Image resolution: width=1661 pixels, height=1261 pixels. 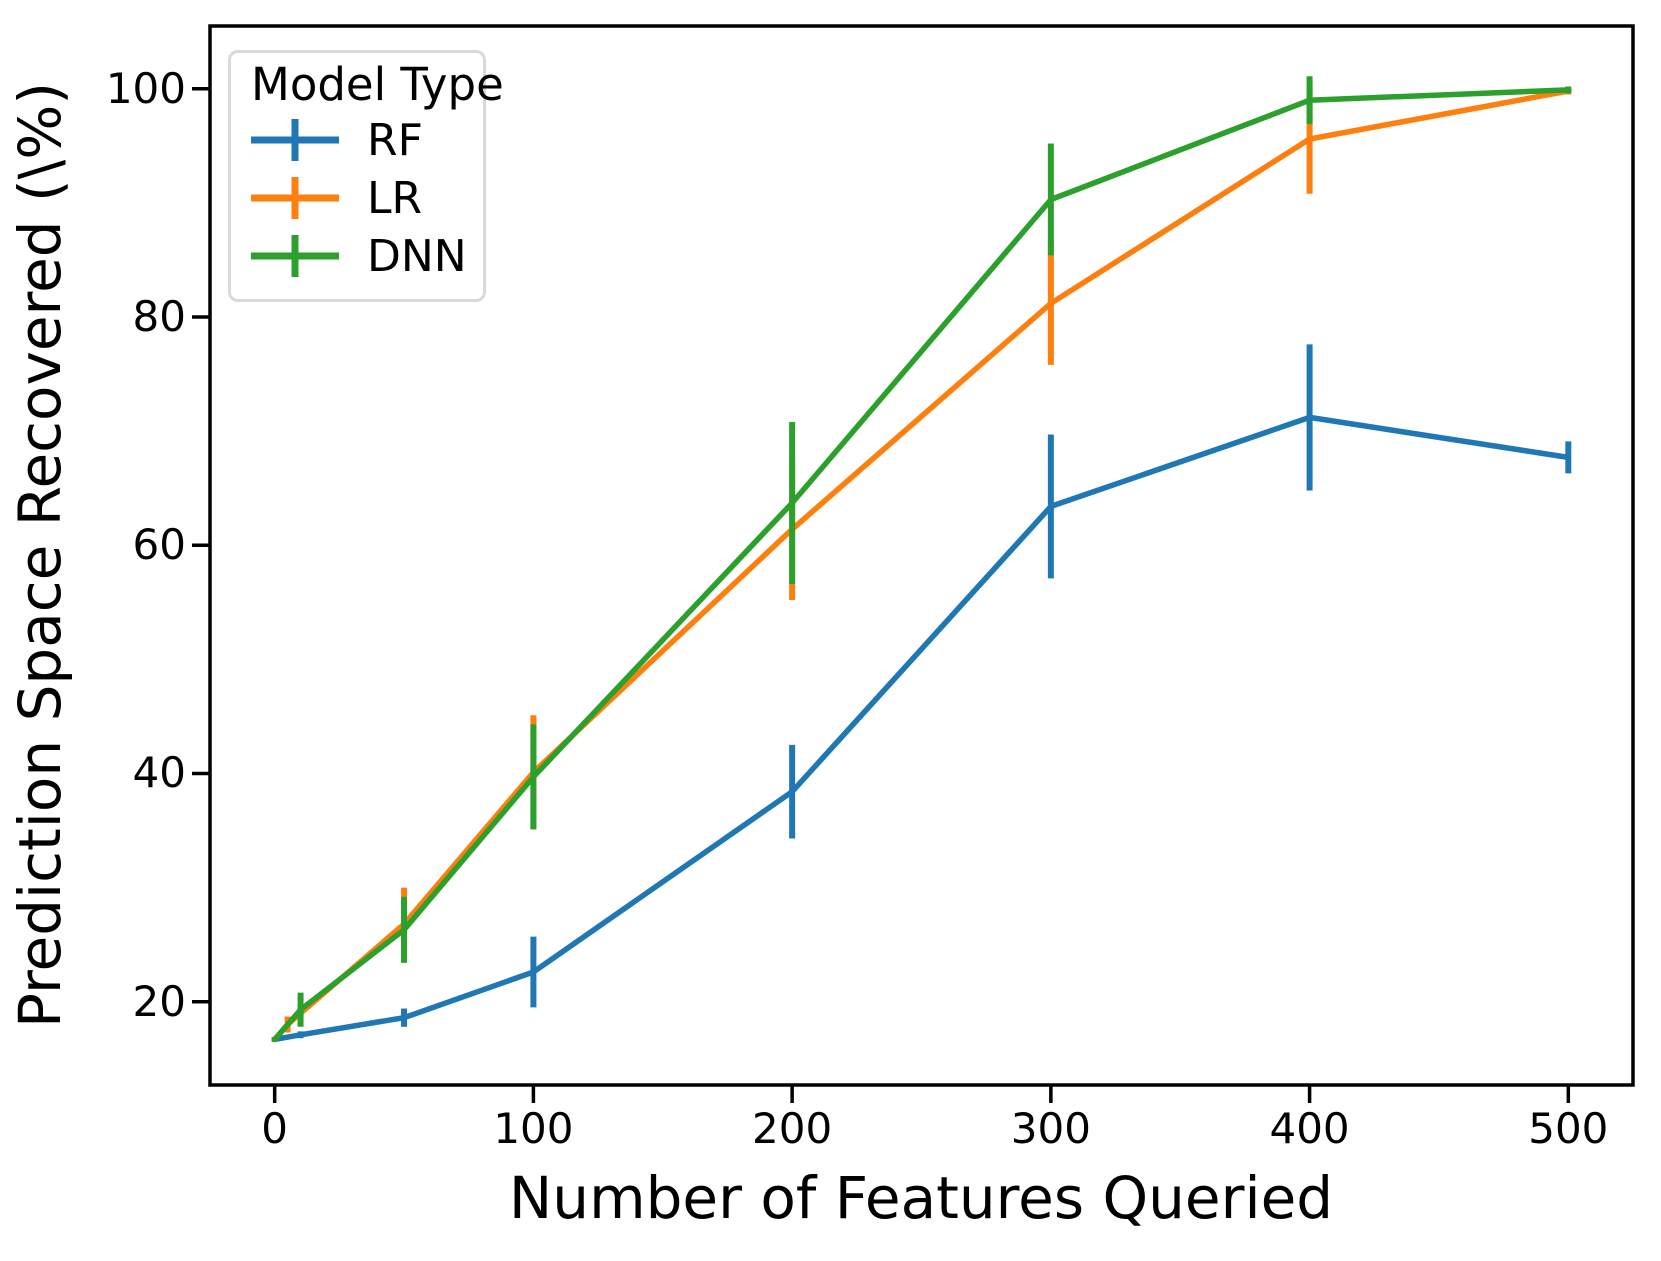 I want to click on x-tick-label-300: 300, so click(x=1050, y=1128).